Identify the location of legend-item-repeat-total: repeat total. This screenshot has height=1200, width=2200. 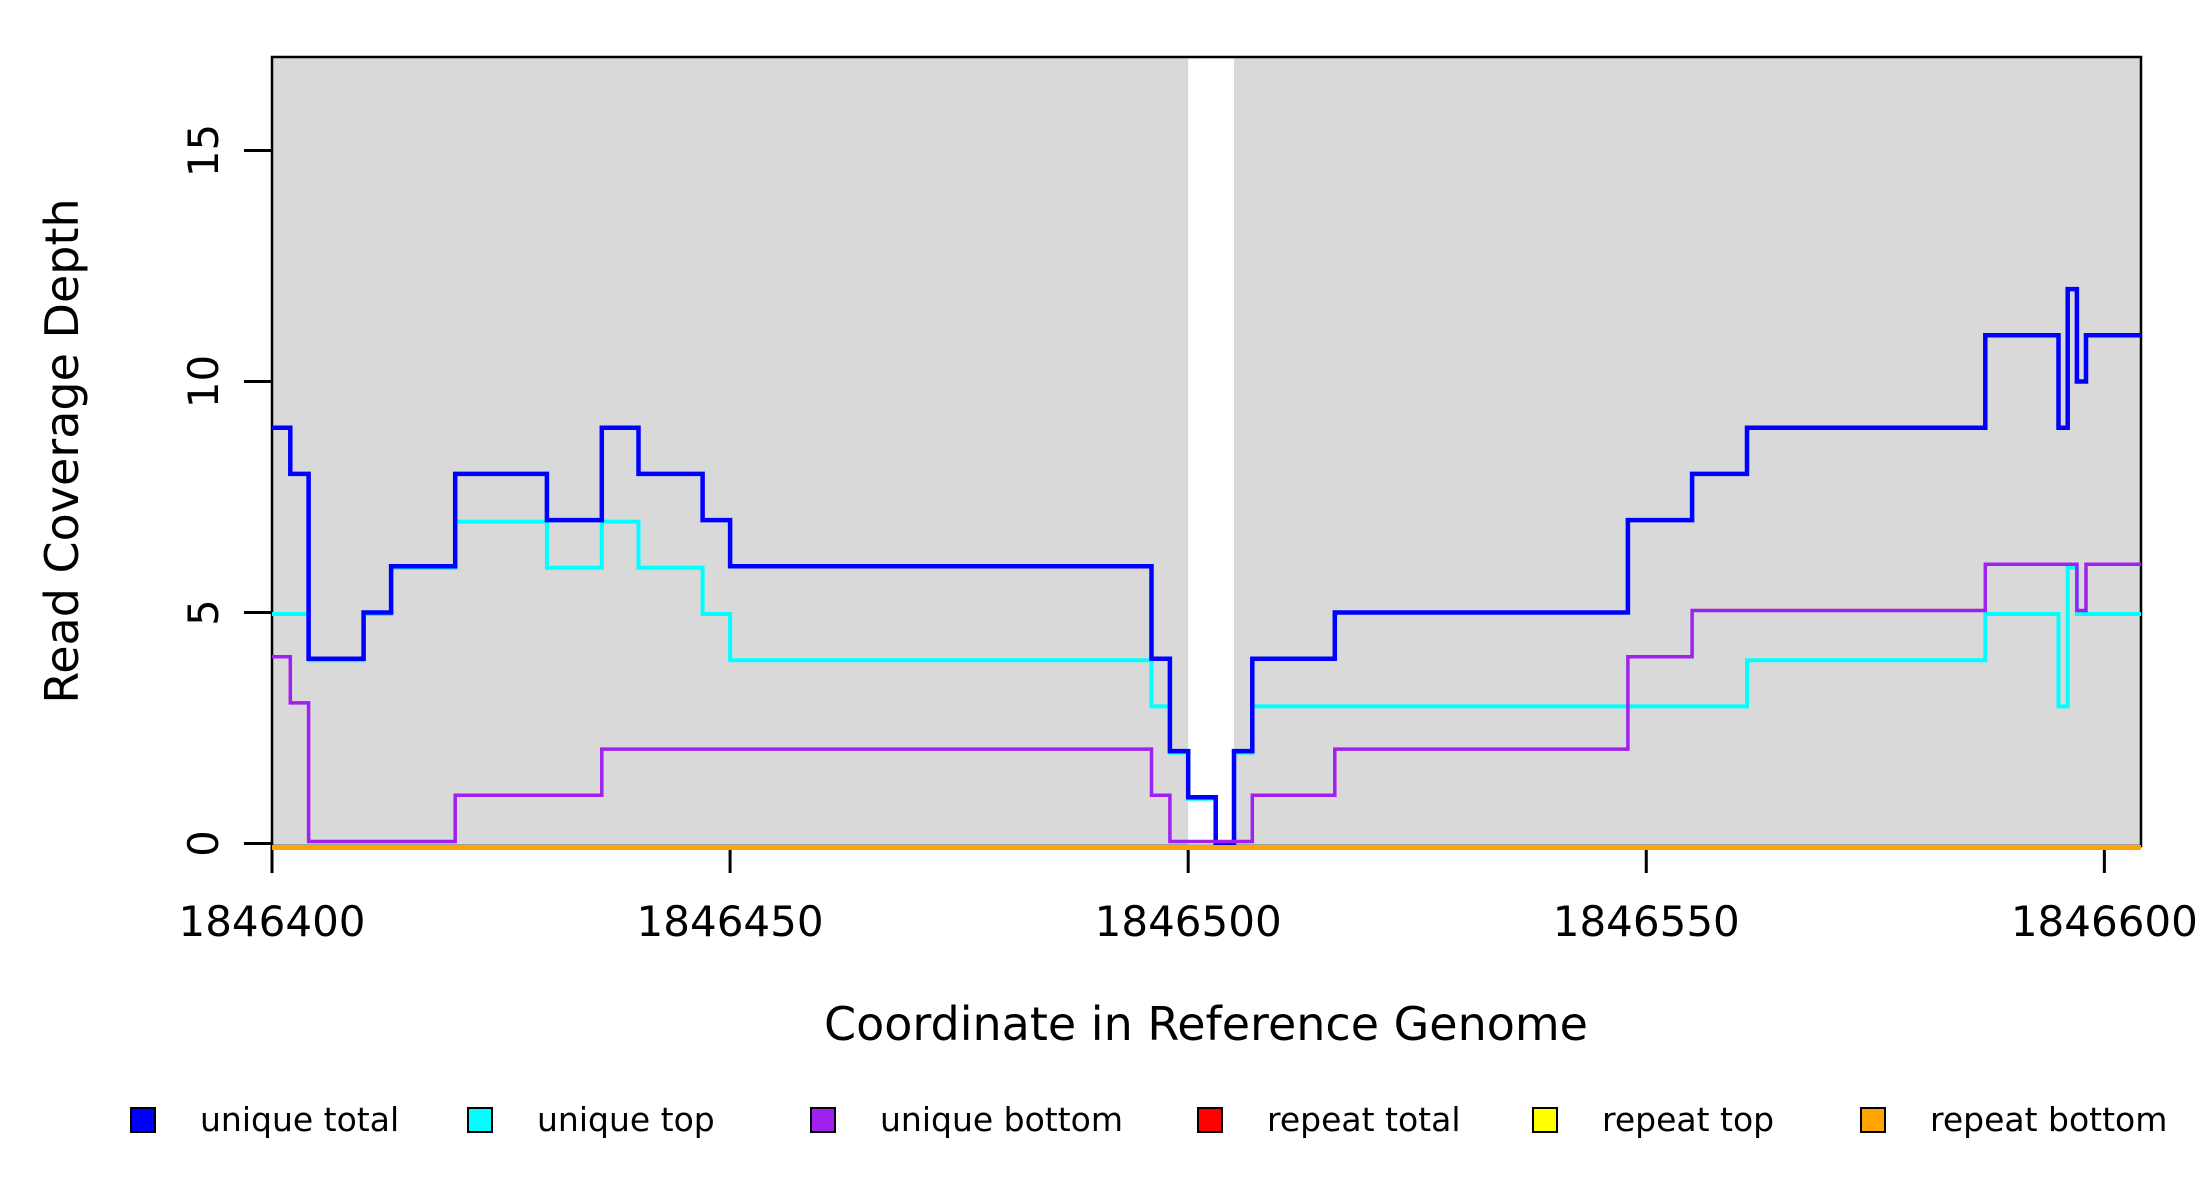
(1329, 1119).